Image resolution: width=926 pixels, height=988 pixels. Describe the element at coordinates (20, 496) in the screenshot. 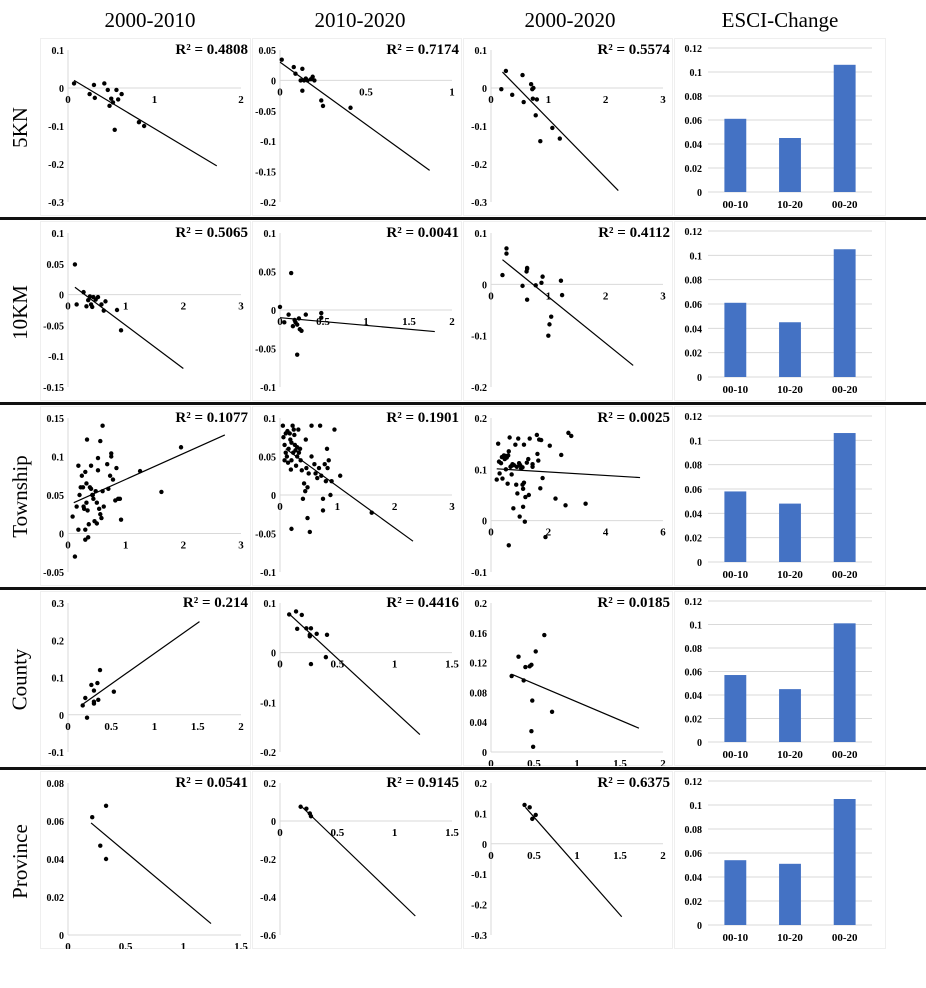

I see `row-label-township: Township` at that location.